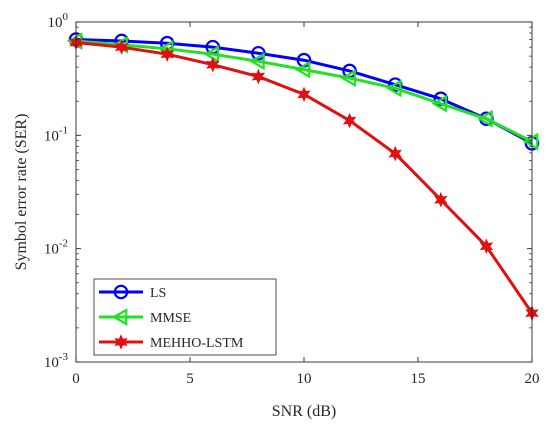 The width and height of the screenshot is (550, 429). Describe the element at coordinates (66, 17) in the screenshot. I see `y-tick-exponent: 0` at that location.